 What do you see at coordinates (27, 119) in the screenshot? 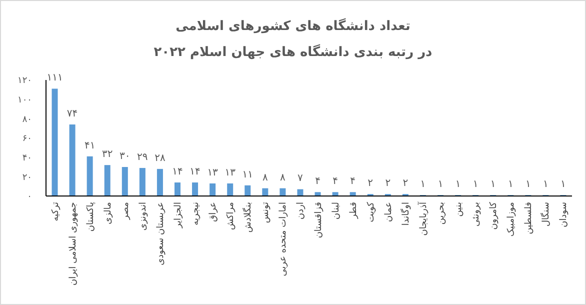
I see `y-tick-label: ۸۰` at bounding box center [27, 119].